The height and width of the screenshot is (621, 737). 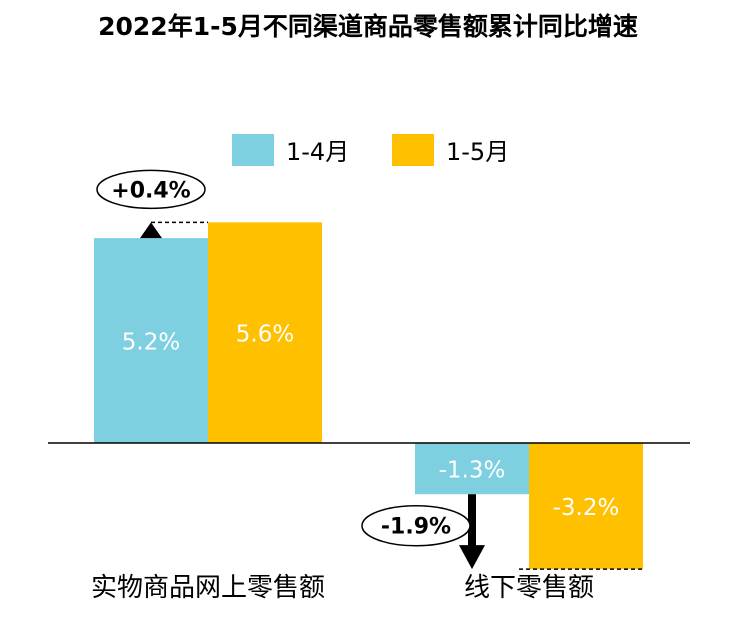 I want to click on chart-title: 2022年1-5月不同渠道商品零售额累计同比增速, so click(x=368, y=26).